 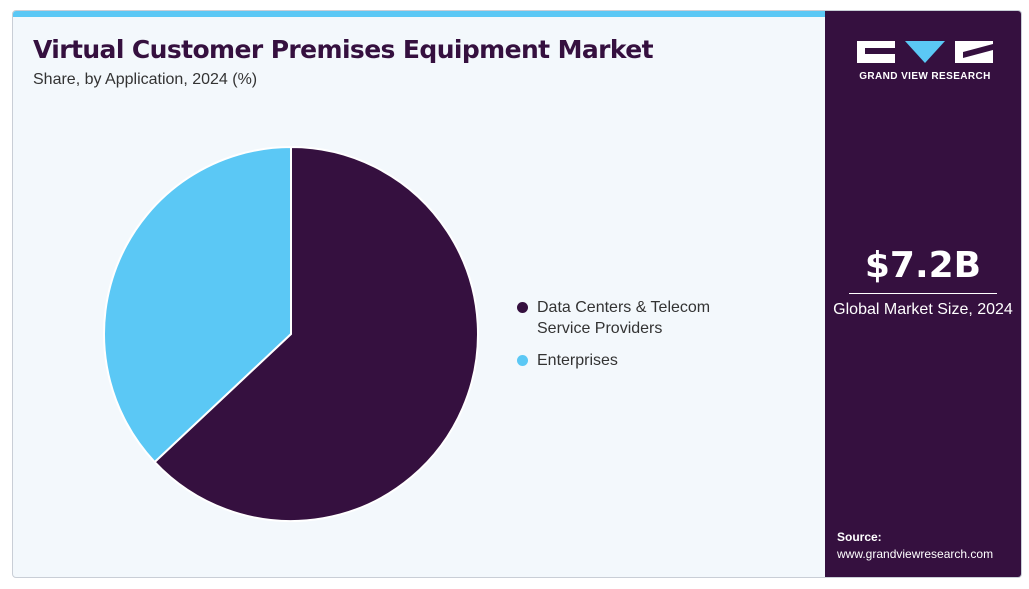 What do you see at coordinates (923, 265) in the screenshot?
I see `market-size-value: $7.2B` at bounding box center [923, 265].